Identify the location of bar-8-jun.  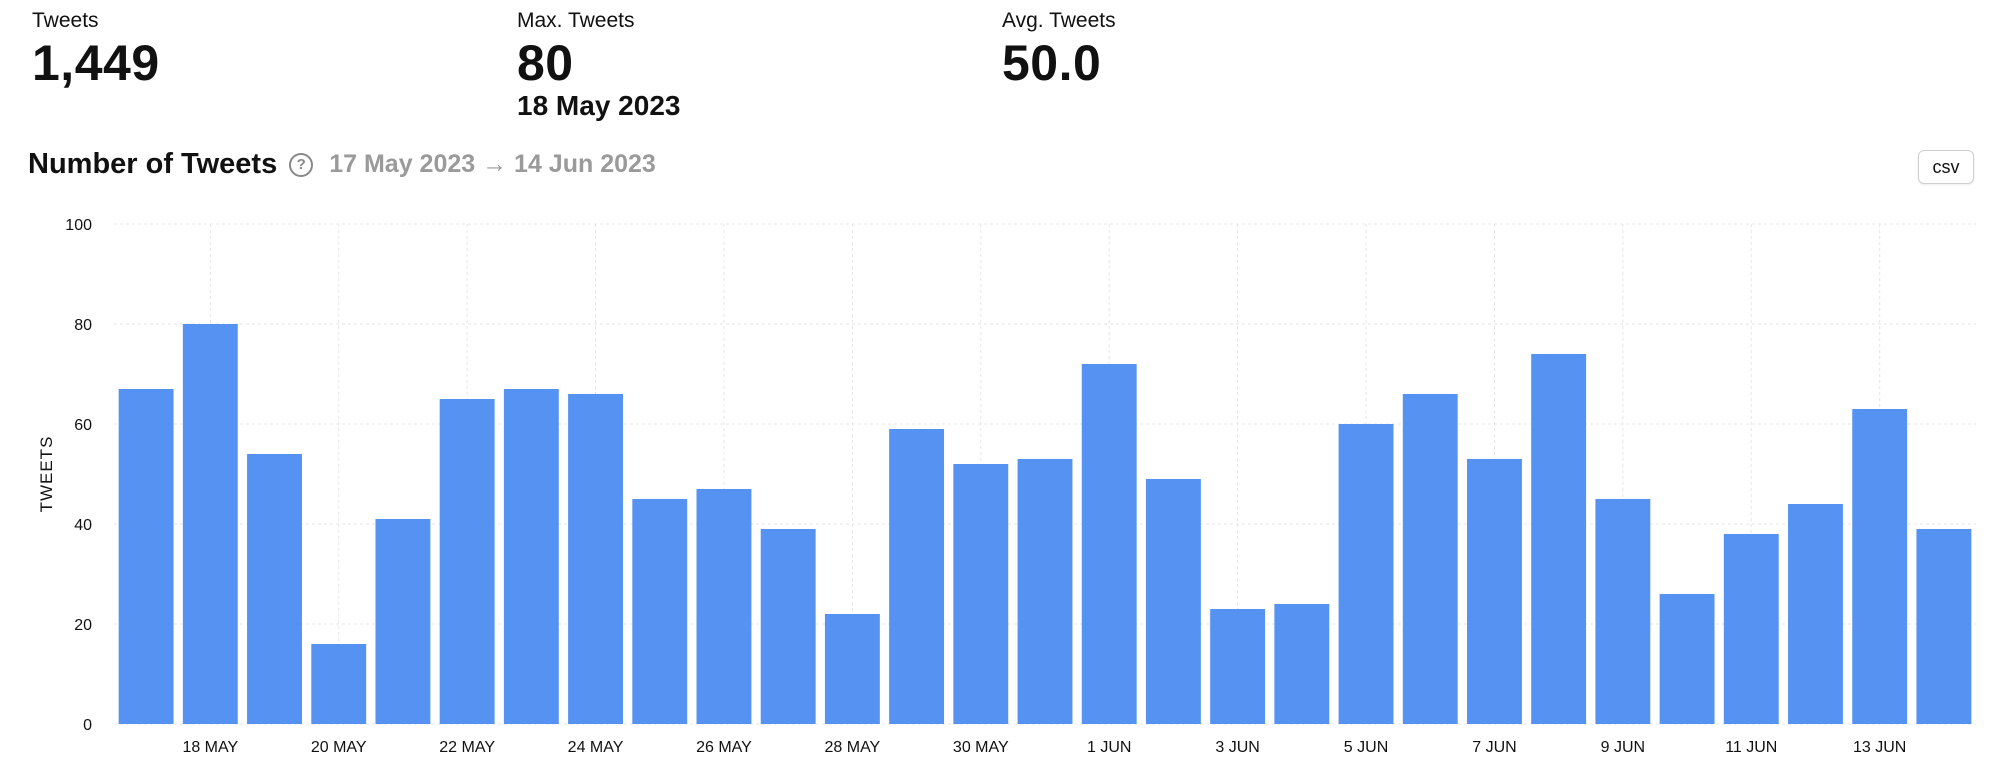
(1559, 539).